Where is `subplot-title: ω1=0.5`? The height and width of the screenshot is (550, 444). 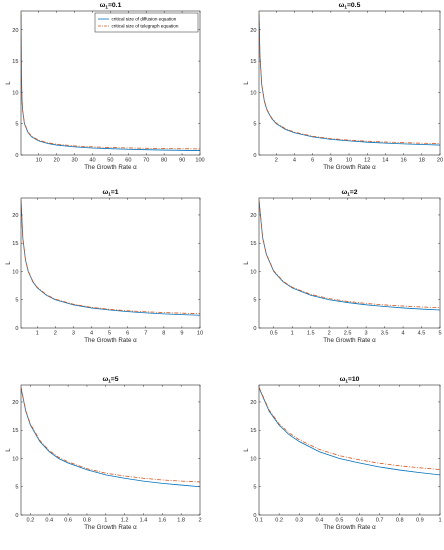
subplot-title: ω1=0.5 is located at coordinates (350, 6).